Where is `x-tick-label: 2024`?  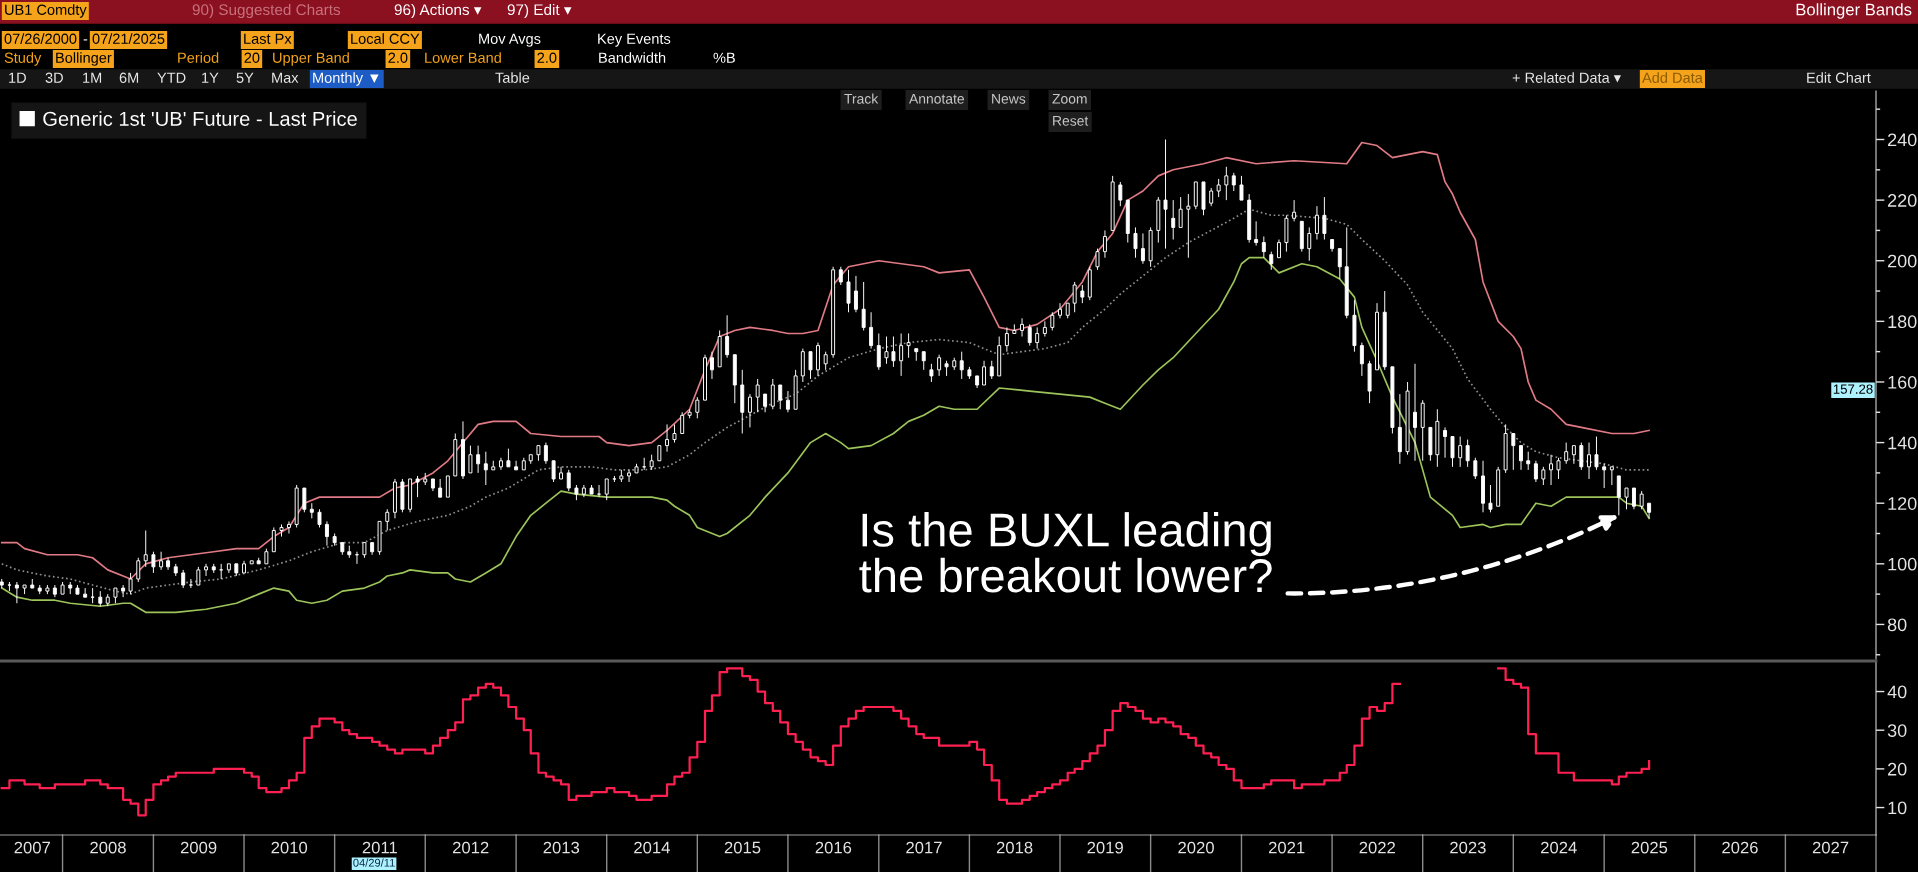 x-tick-label: 2024 is located at coordinates (1559, 847).